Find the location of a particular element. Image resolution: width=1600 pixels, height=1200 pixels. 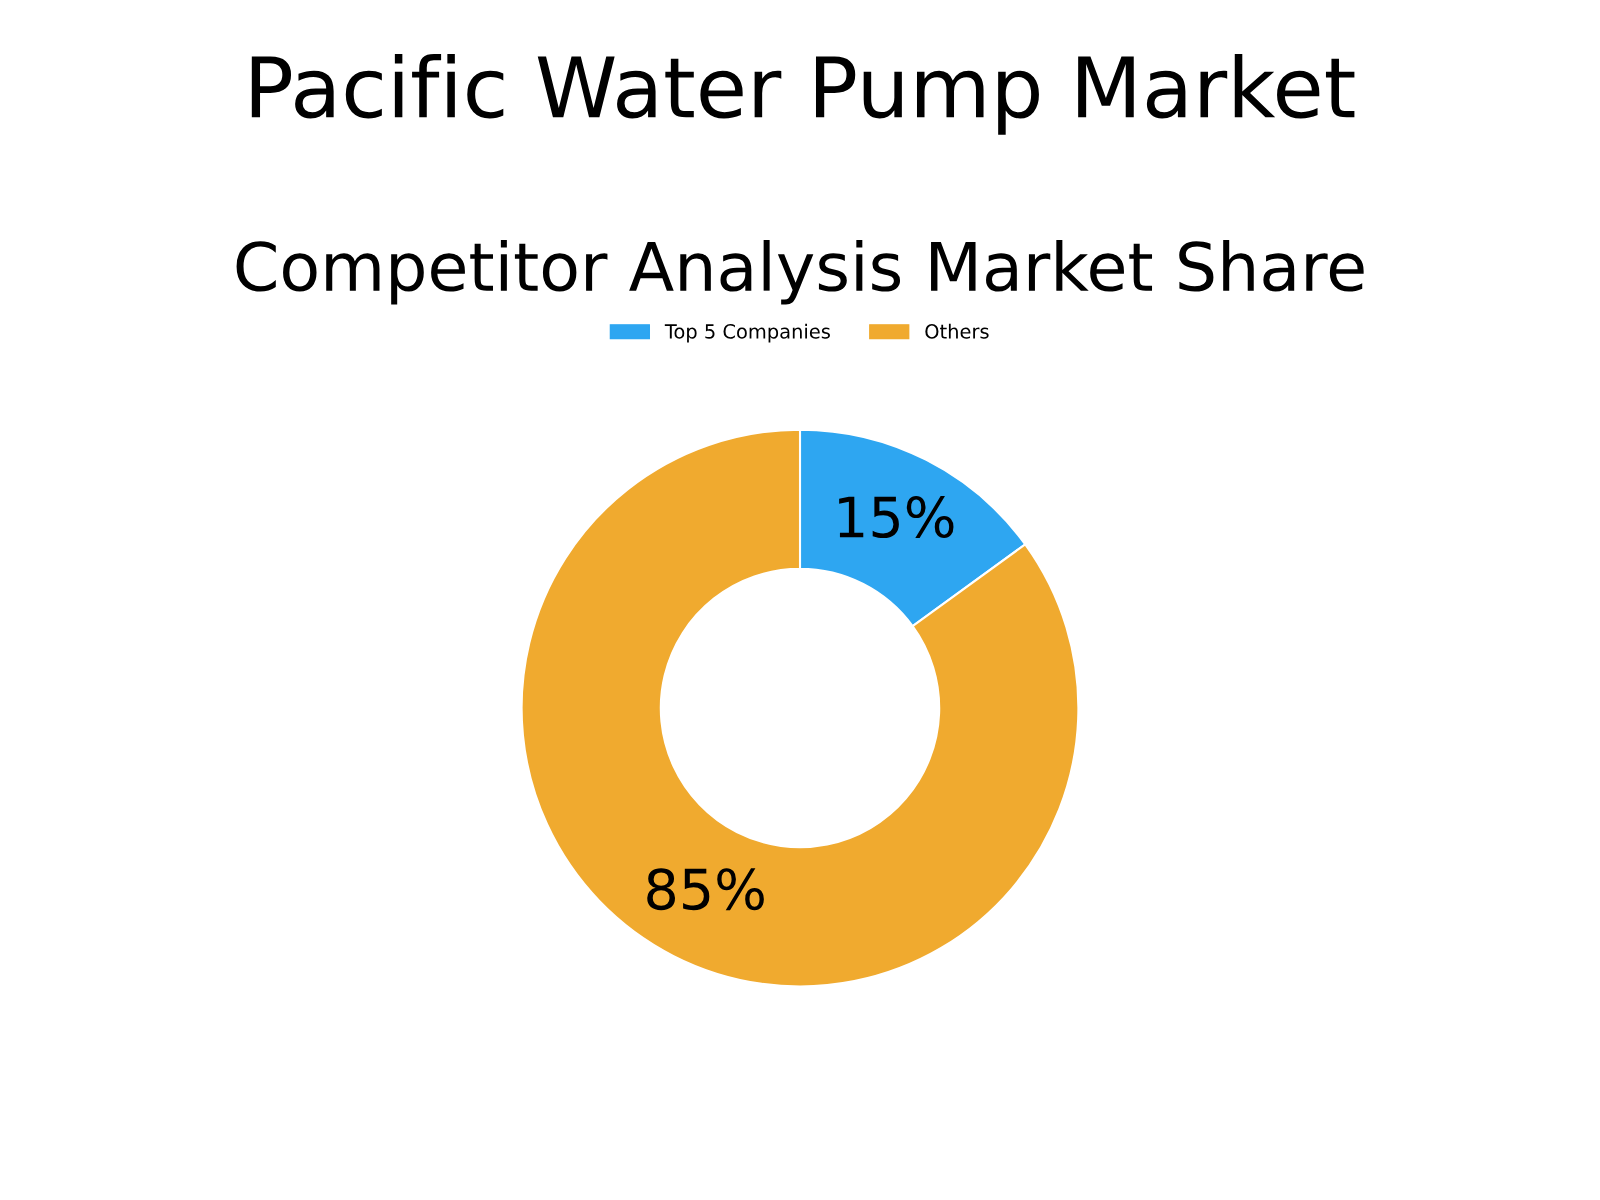

chart-subtitle: Competitor Analysis Market Share is located at coordinates (800, 272).